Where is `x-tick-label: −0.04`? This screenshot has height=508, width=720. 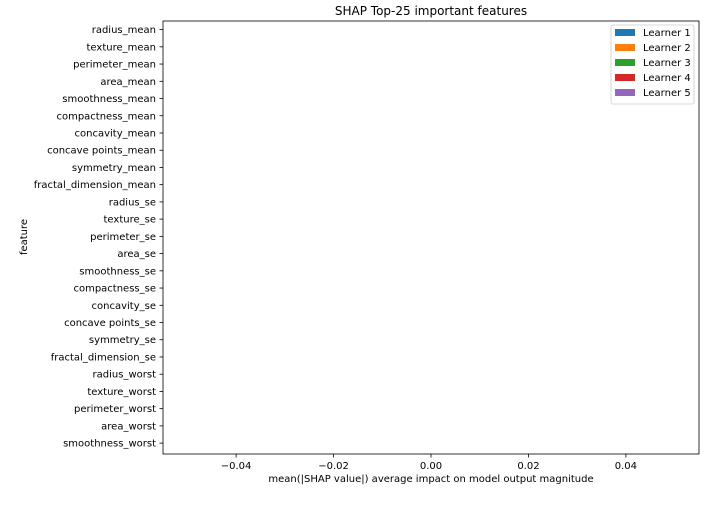
x-tick-label: −0.04 is located at coordinates (236, 466).